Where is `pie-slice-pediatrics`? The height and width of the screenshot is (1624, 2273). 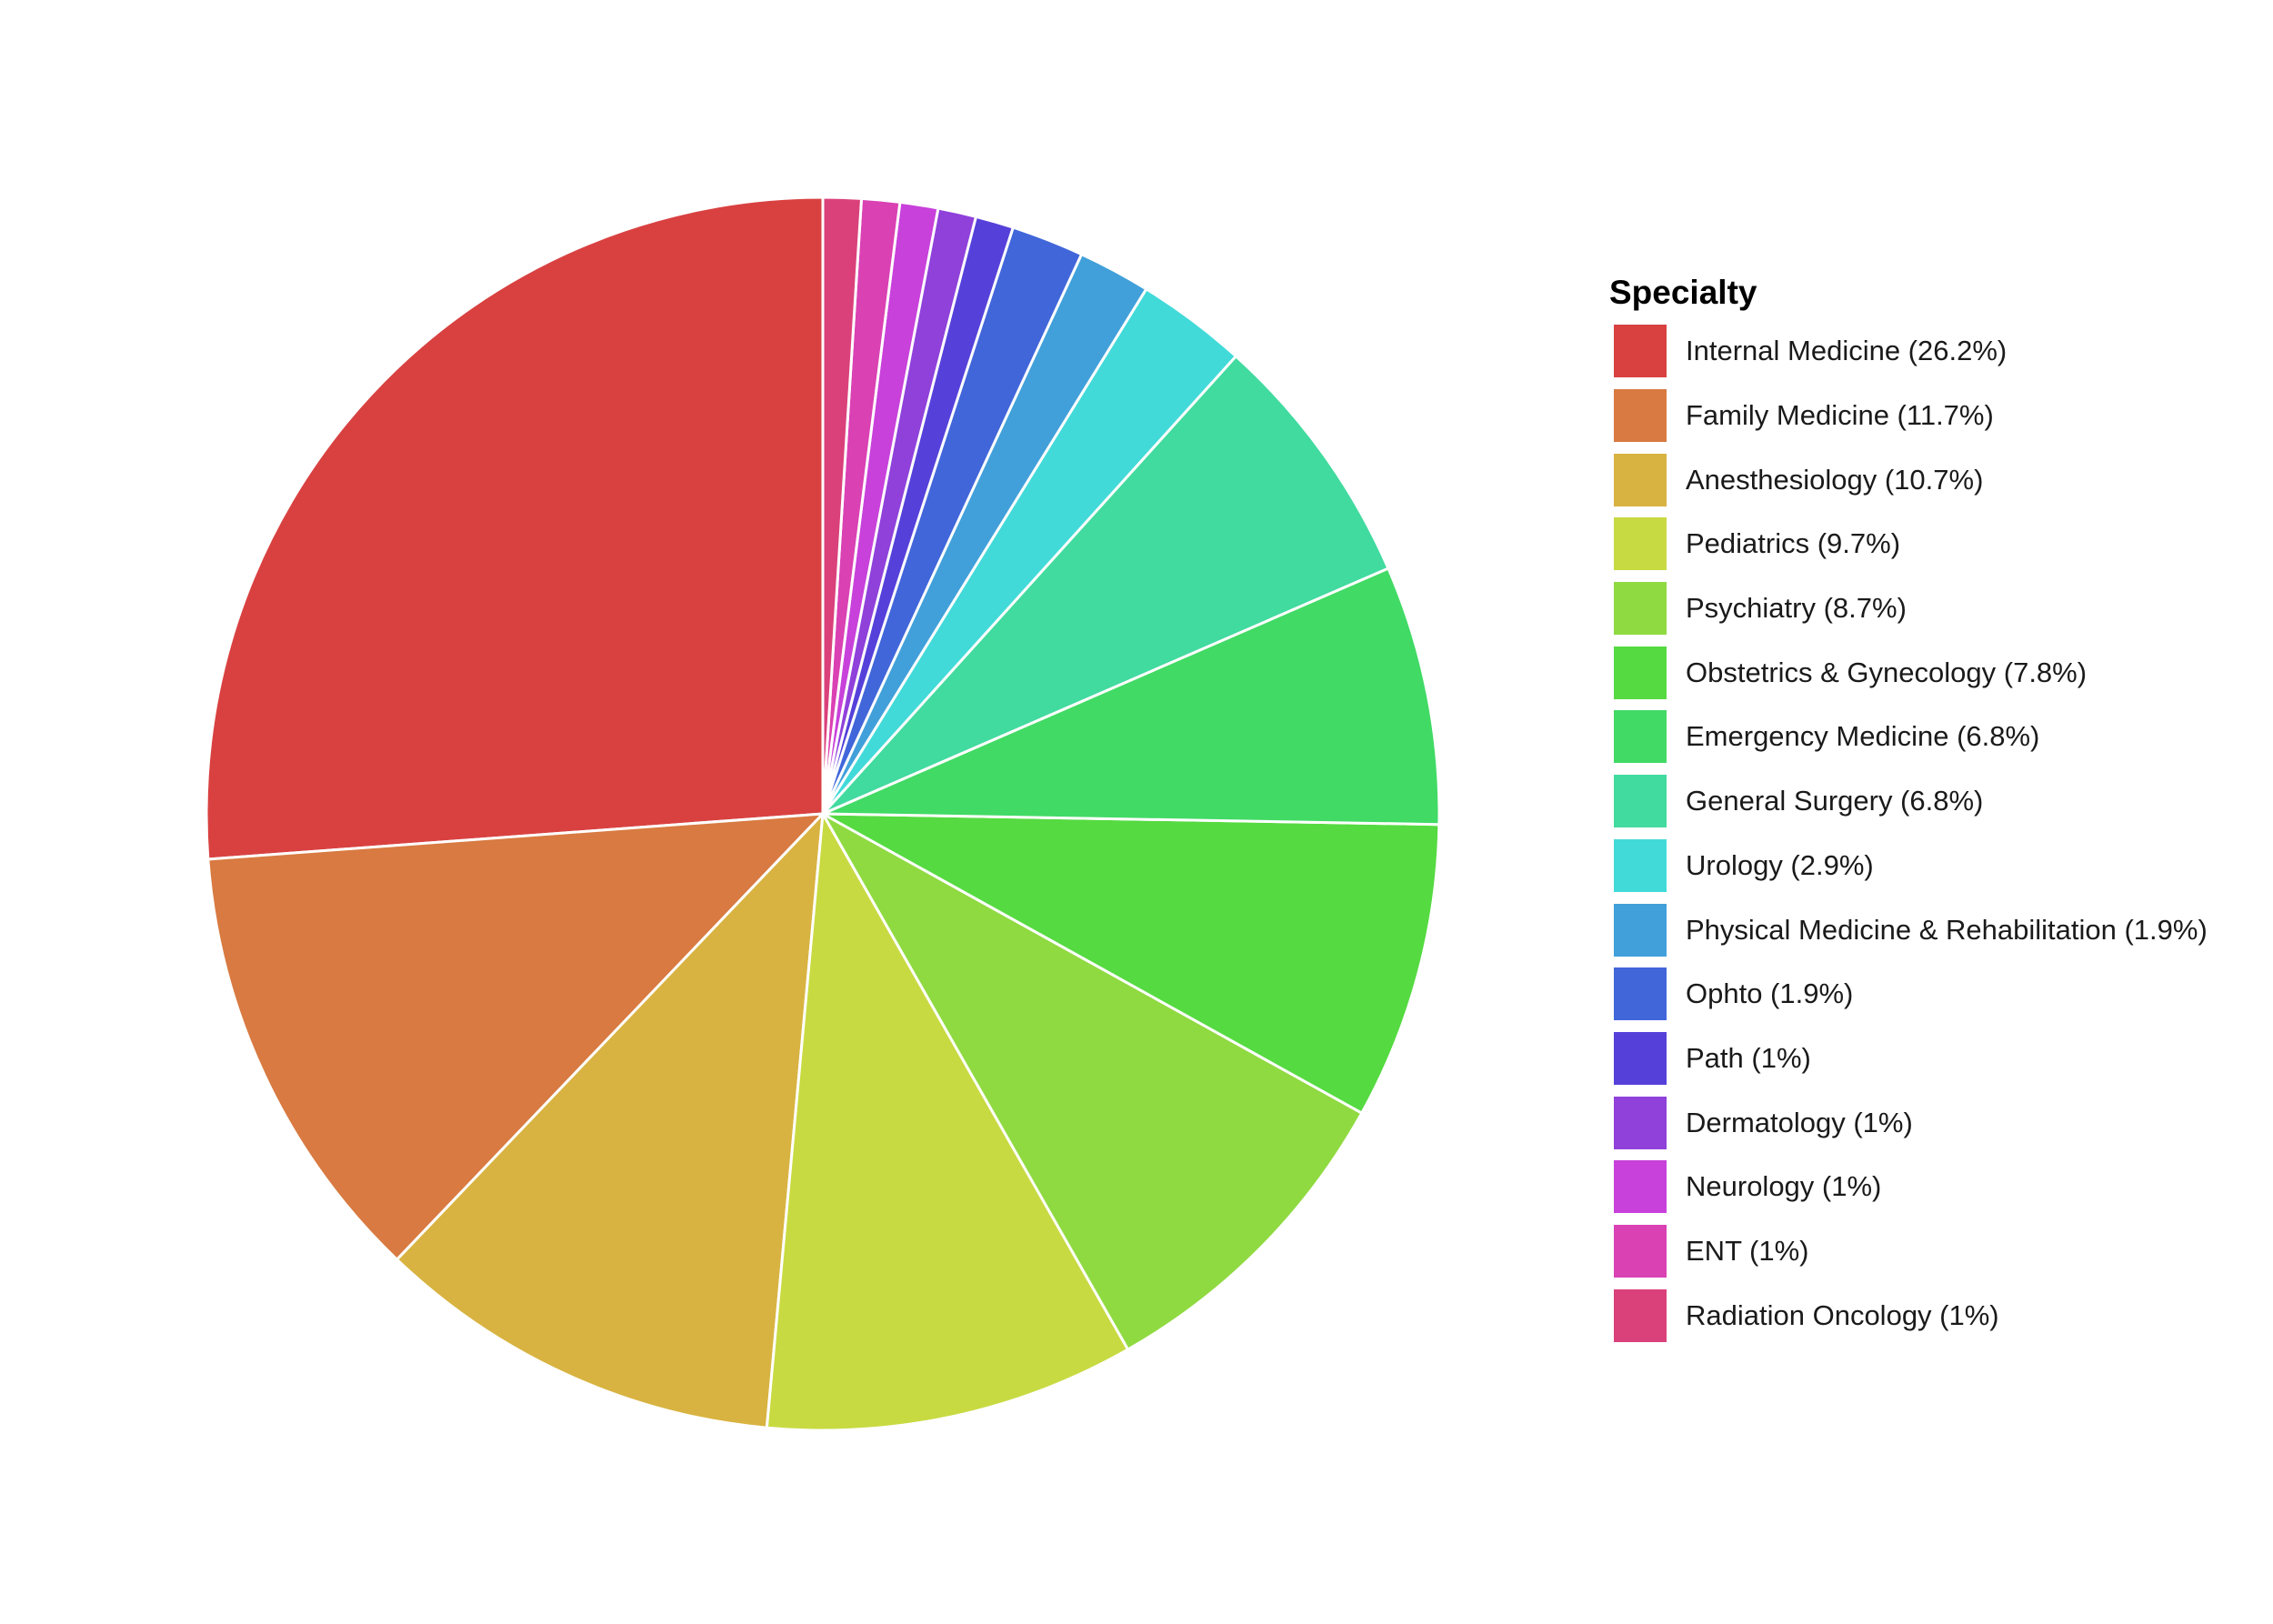
pie-slice-pediatrics is located at coordinates (947, 1122).